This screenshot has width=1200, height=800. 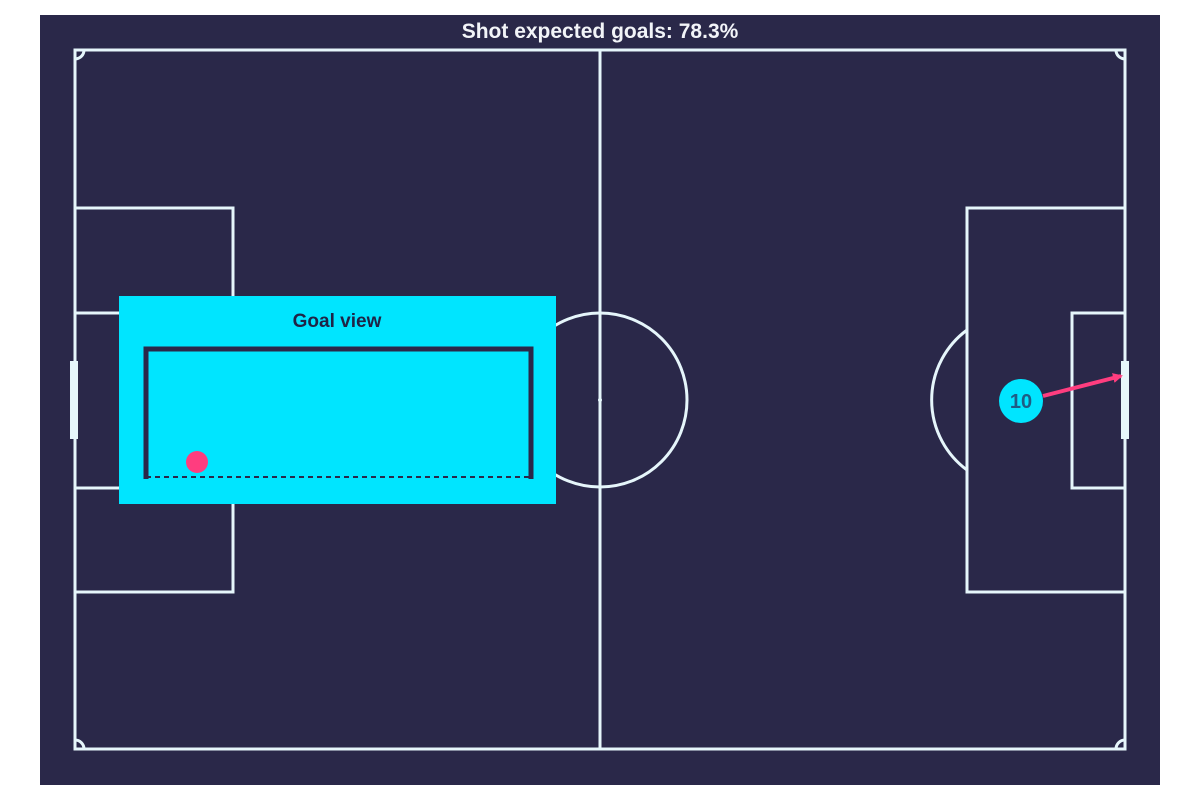 What do you see at coordinates (80, 55) in the screenshot?
I see `corner-arc-top-left` at bounding box center [80, 55].